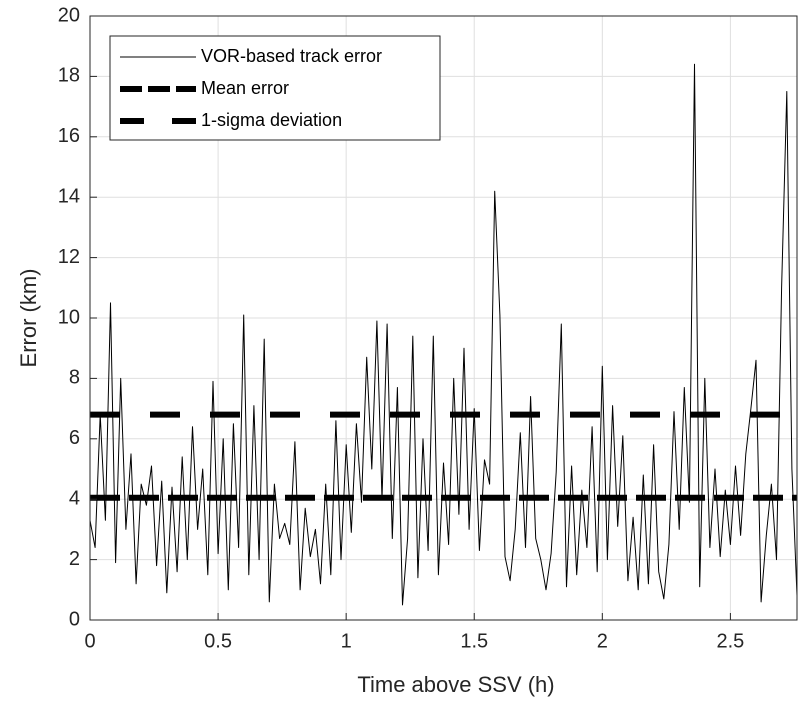 The width and height of the screenshot is (799, 702). Describe the element at coordinates (89, 641) in the screenshot. I see `x-tick-label: 0` at that location.